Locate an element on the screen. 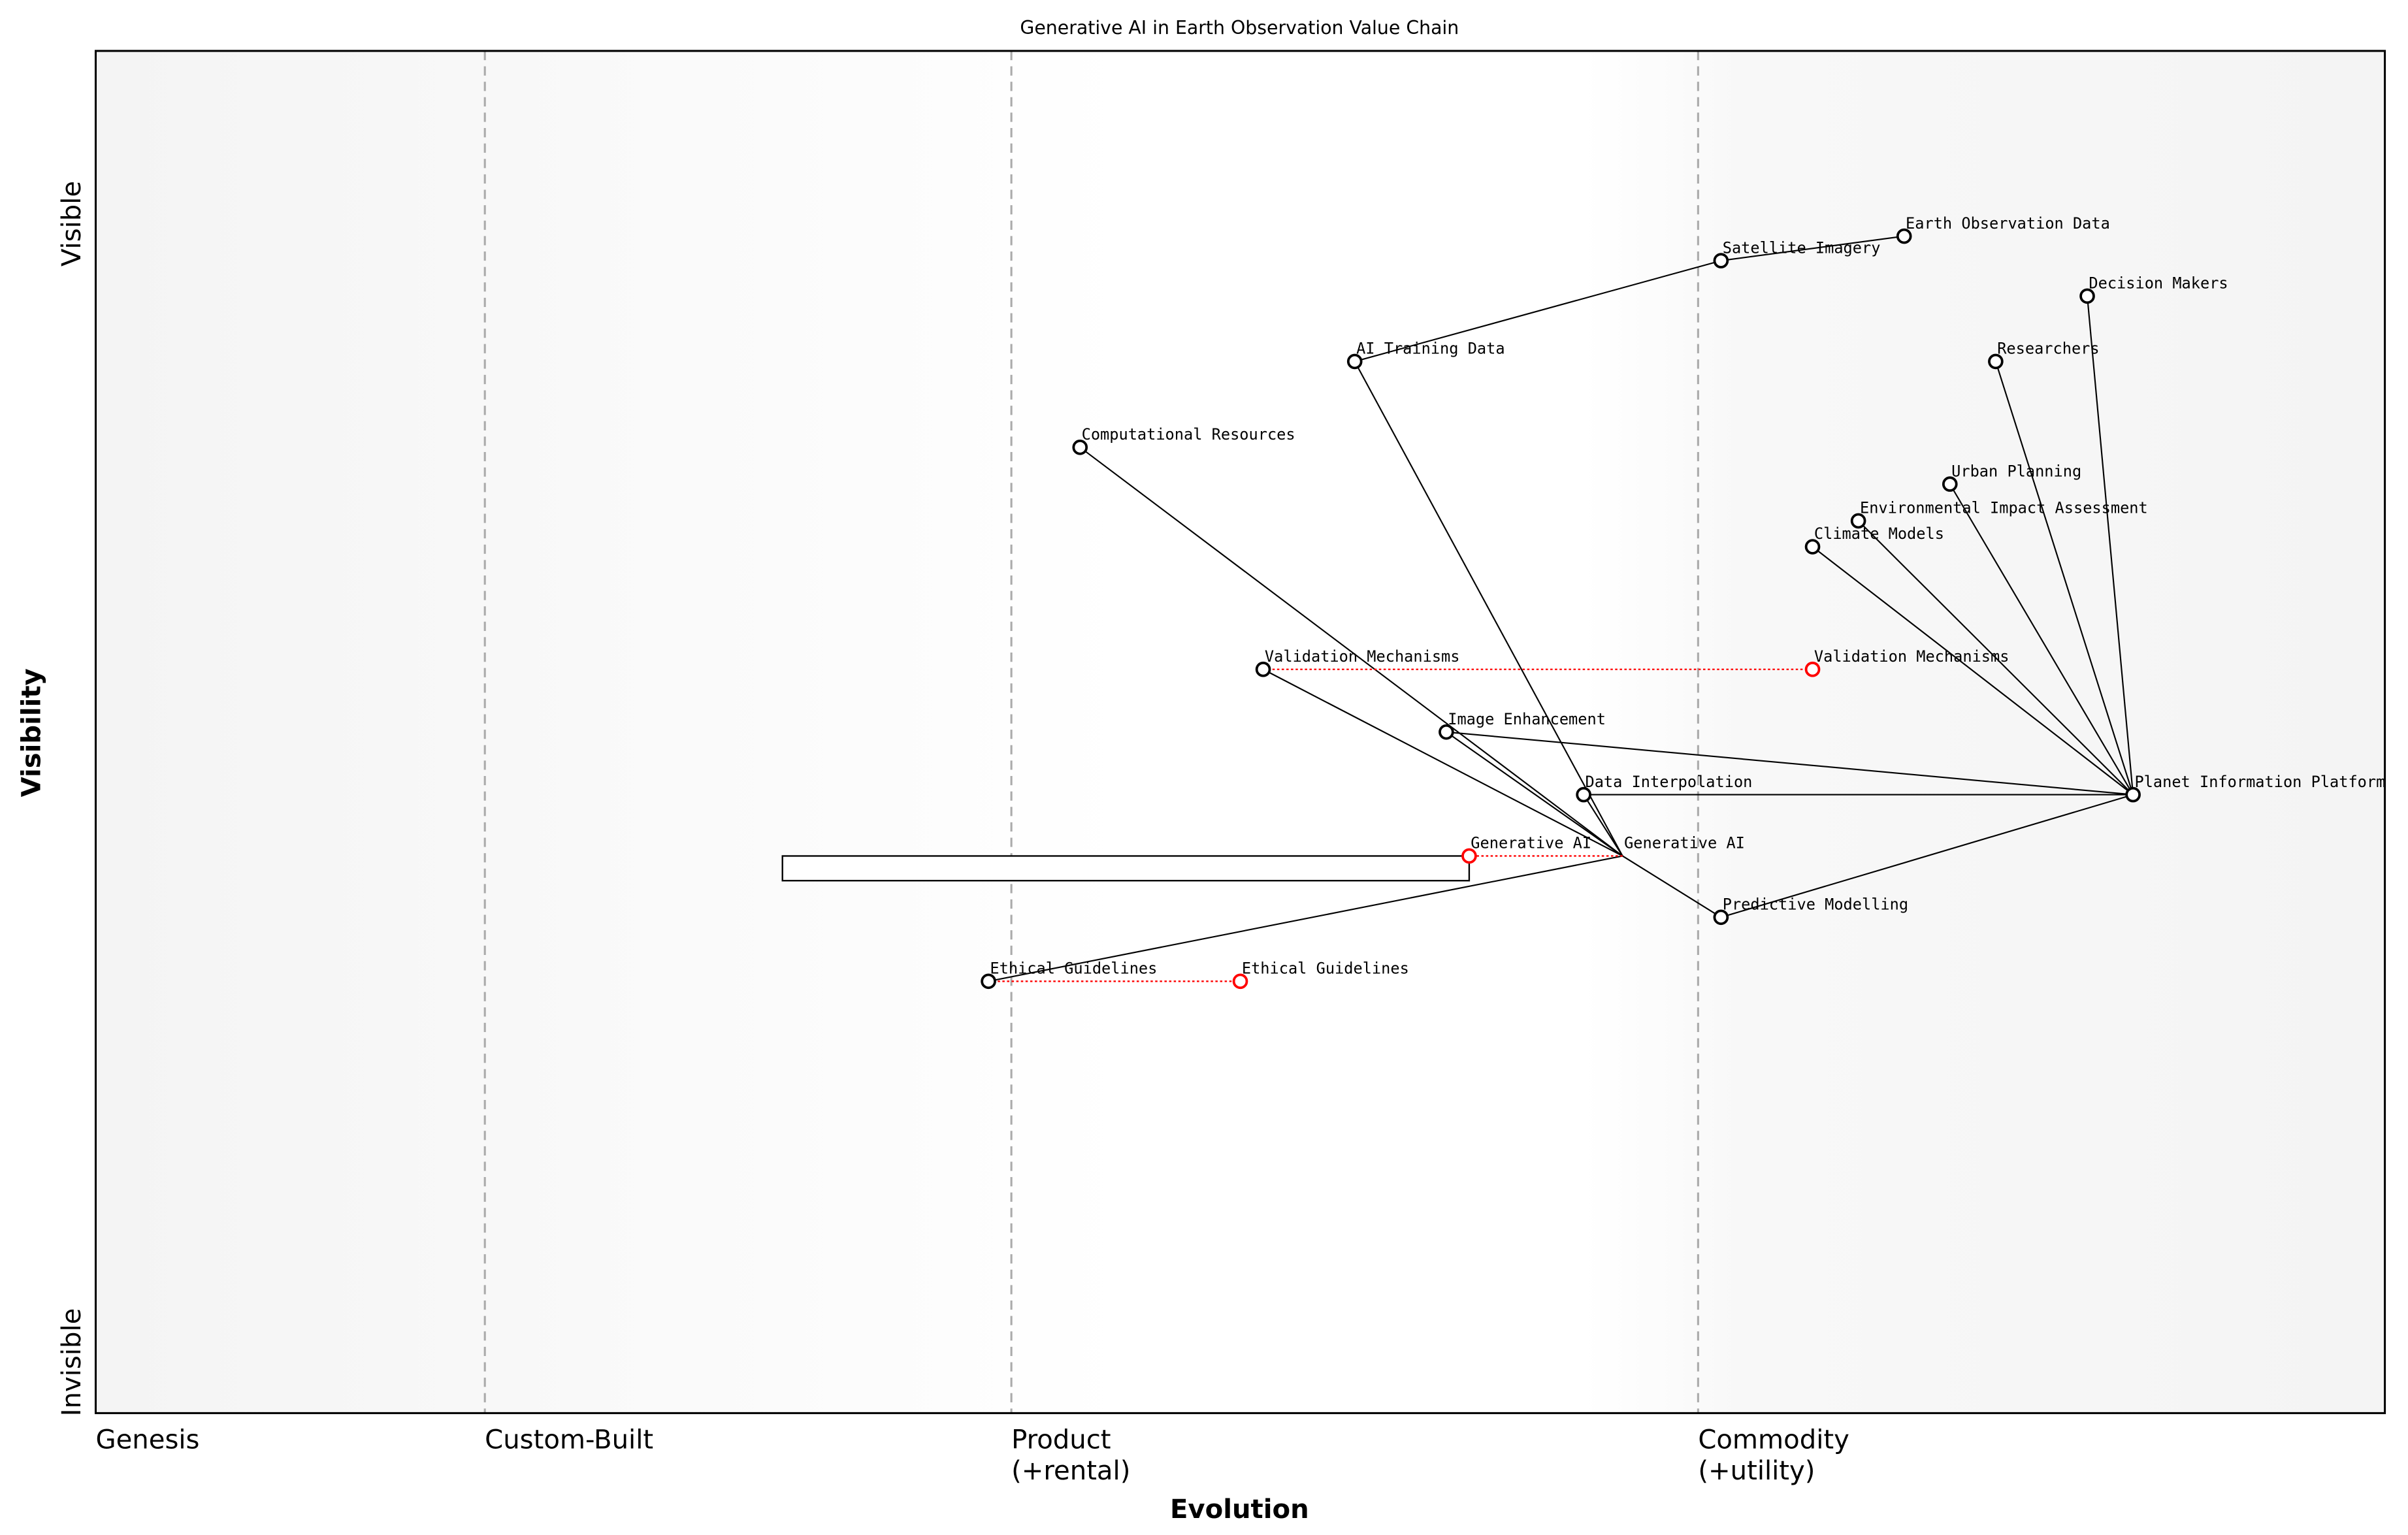 The width and height of the screenshot is (2408, 1535). component-label: Image Enhancement is located at coordinates (1527, 719).